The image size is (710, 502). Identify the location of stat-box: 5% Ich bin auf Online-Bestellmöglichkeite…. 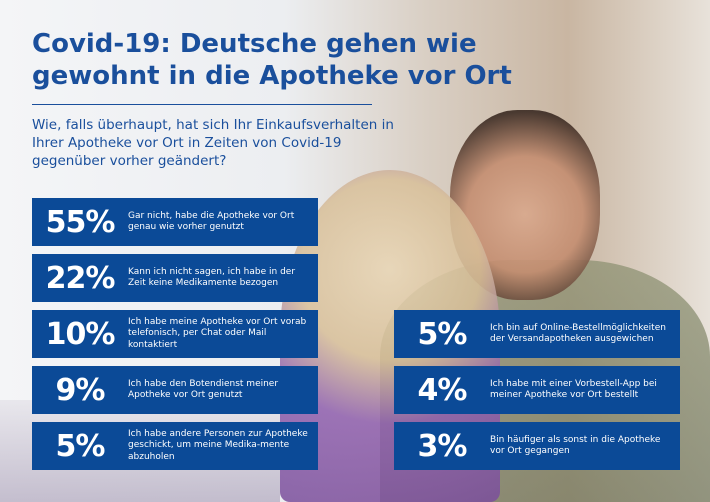
(537, 334).